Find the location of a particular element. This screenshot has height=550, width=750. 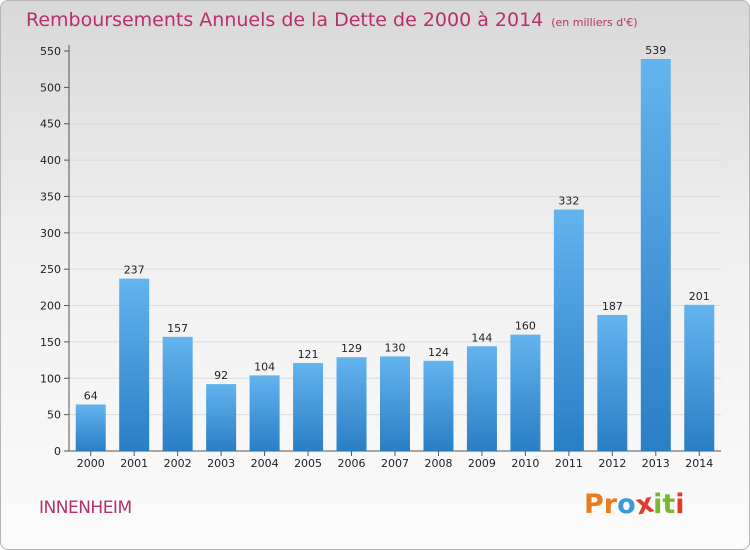

data-label-2000: 64 is located at coordinates (91, 395).